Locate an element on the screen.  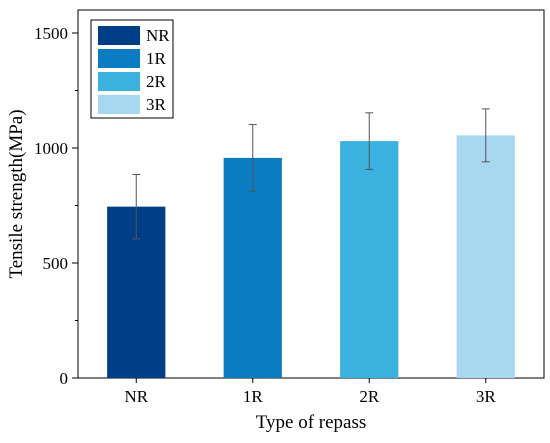
legend-swatch-2r is located at coordinates (119, 81).